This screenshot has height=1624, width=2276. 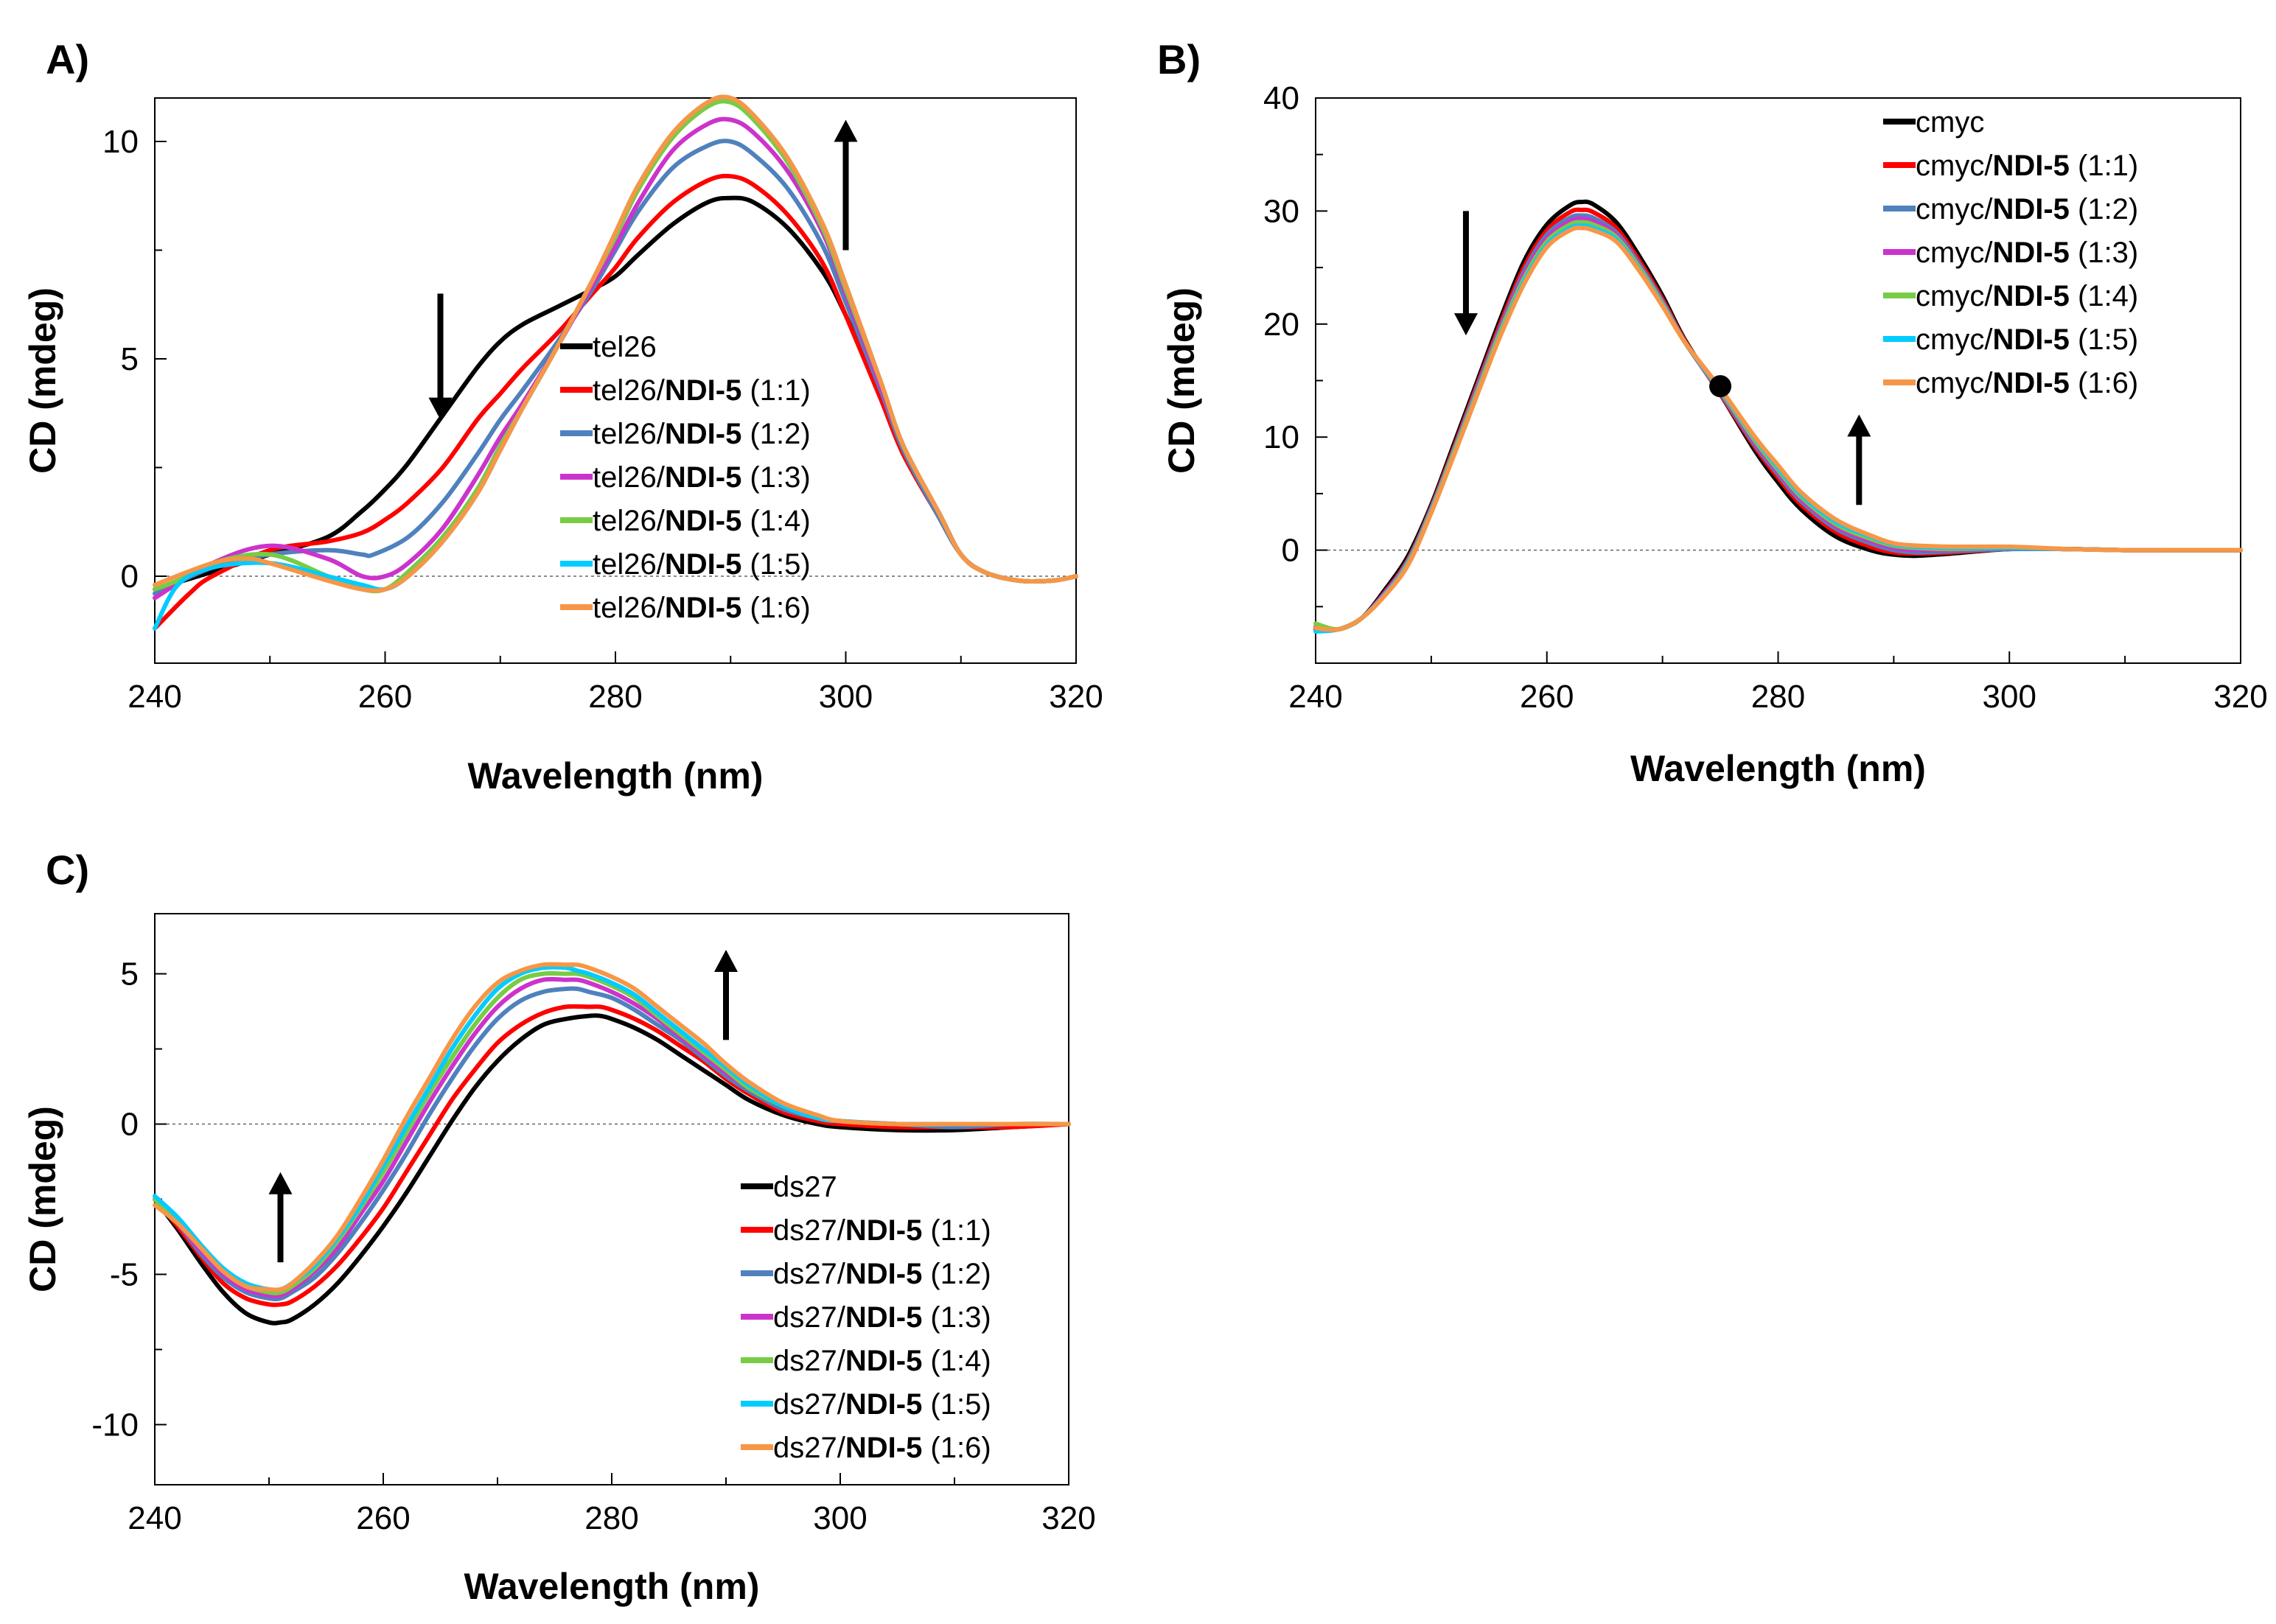 I want to click on legend-entry: tel26/NDI-5 (1:5), so click(x=702, y=564).